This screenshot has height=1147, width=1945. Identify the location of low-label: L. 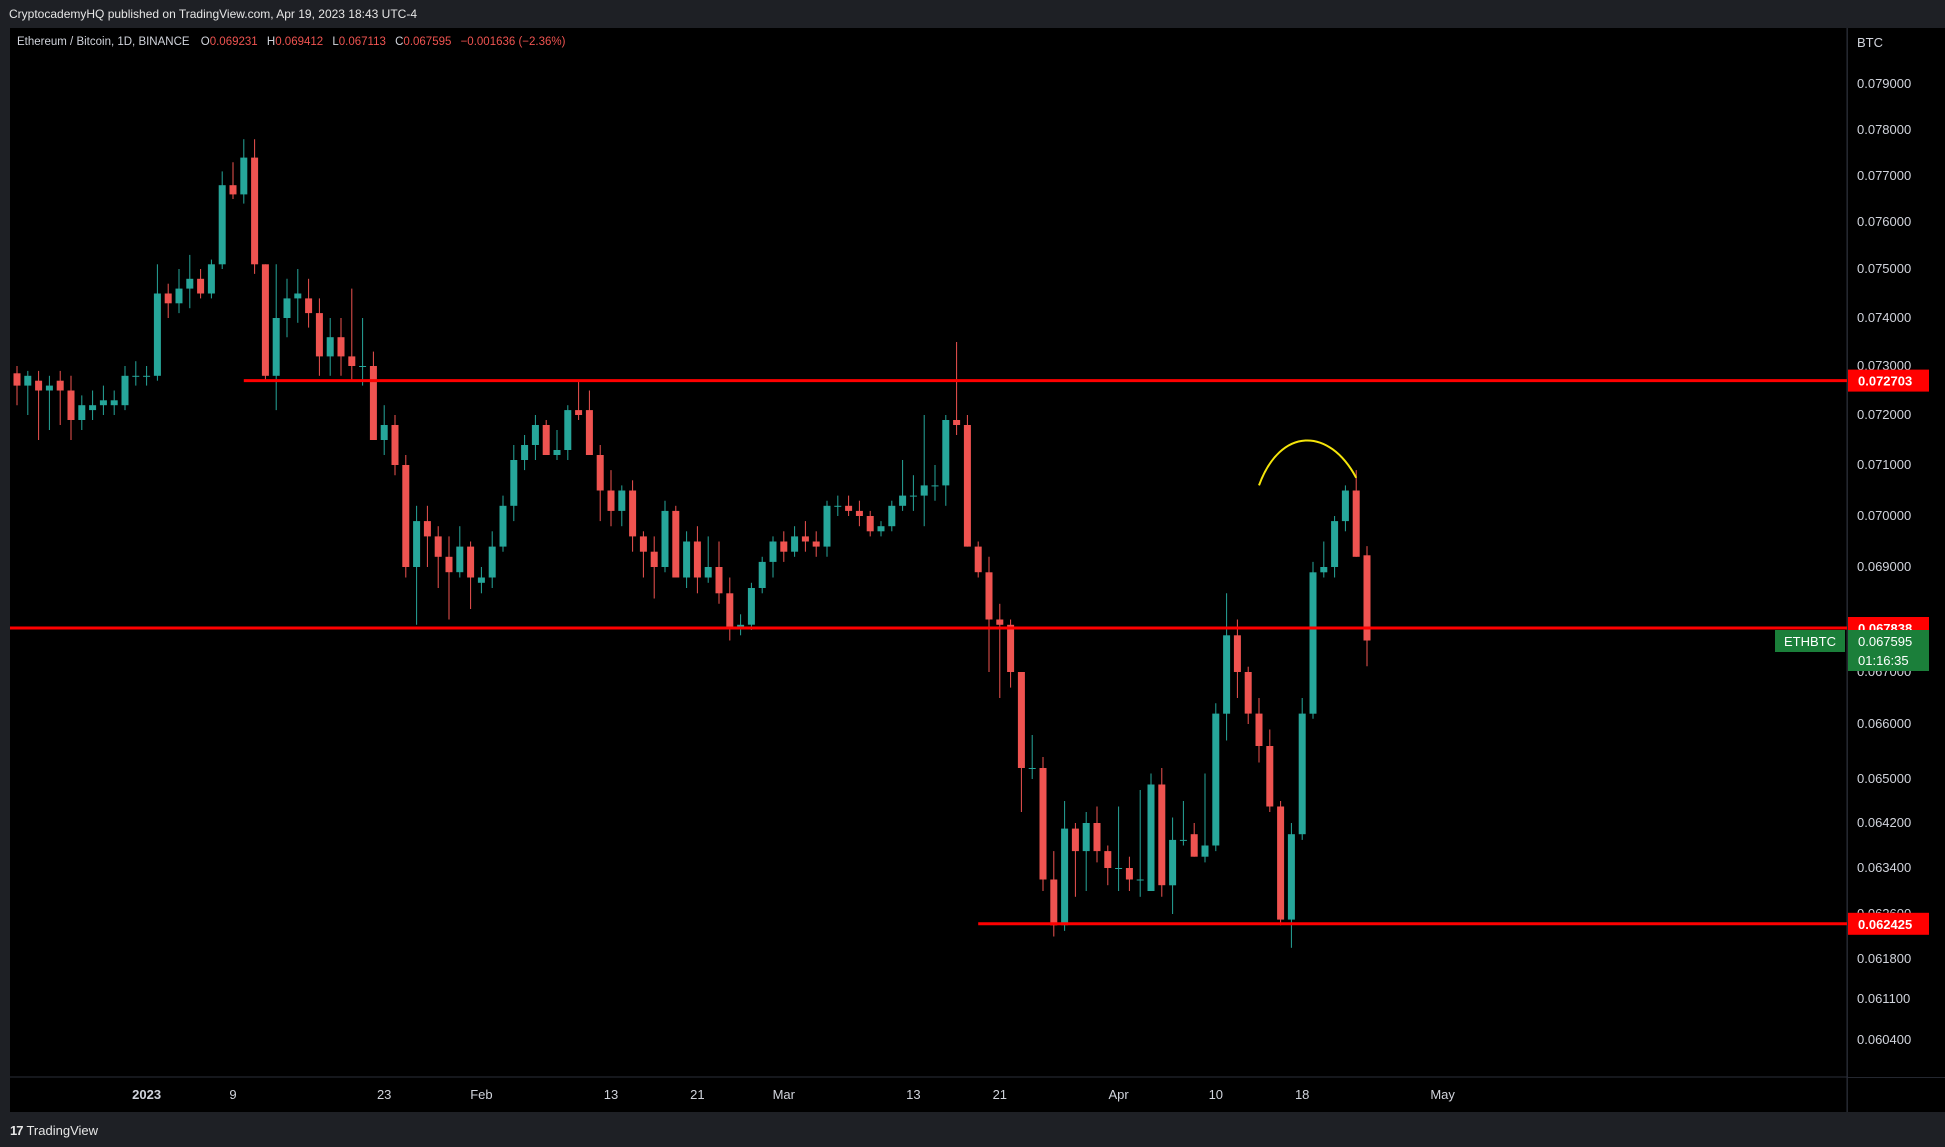
(335, 42).